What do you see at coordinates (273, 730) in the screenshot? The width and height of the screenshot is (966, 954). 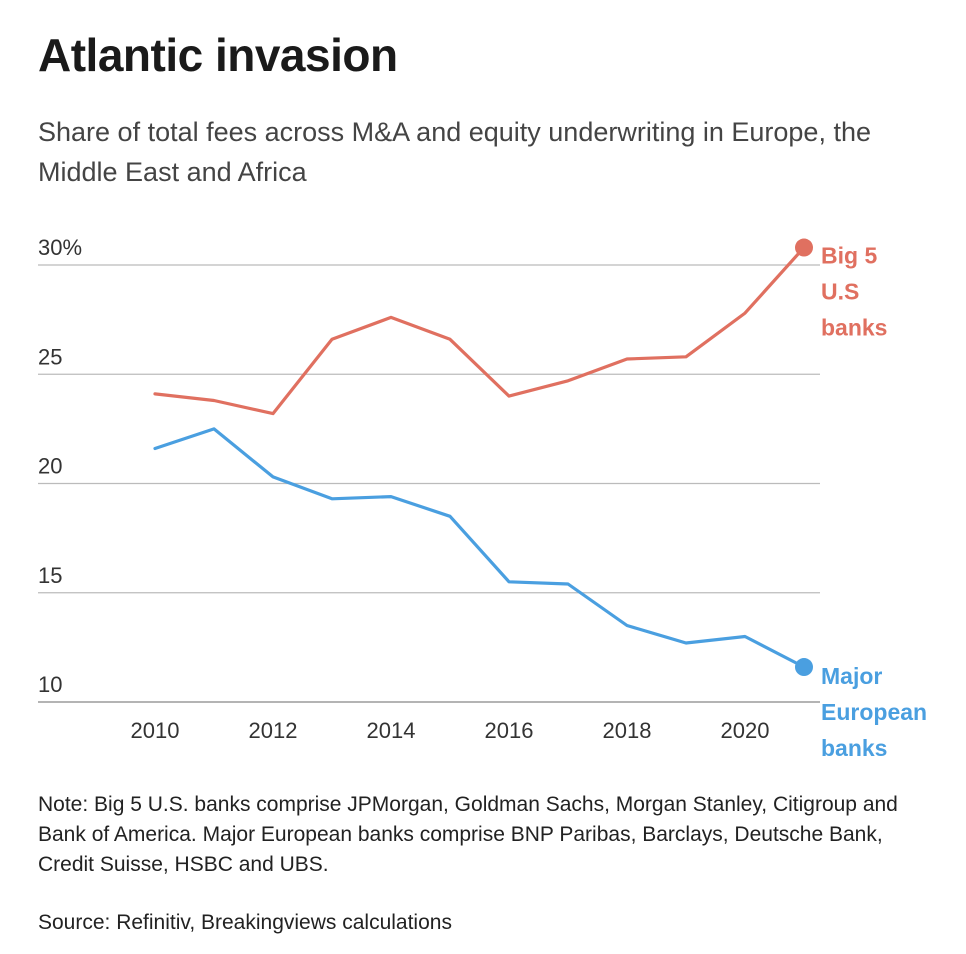 I see `x-tick-label-2012: 2012` at bounding box center [273, 730].